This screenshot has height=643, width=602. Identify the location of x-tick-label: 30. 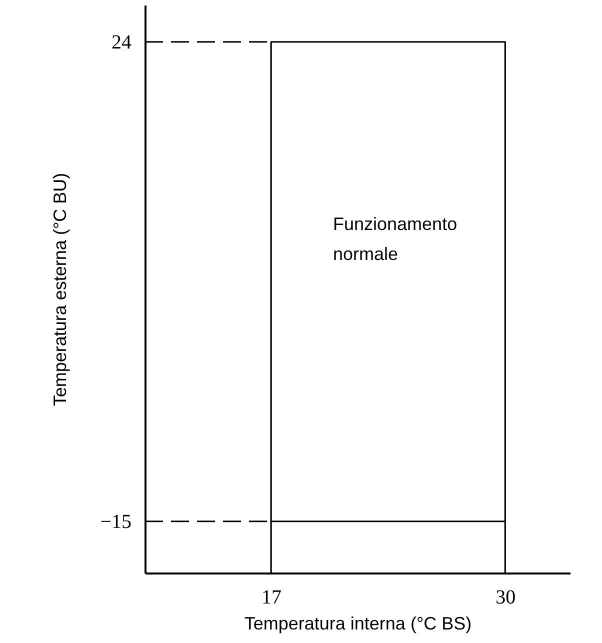
(506, 597).